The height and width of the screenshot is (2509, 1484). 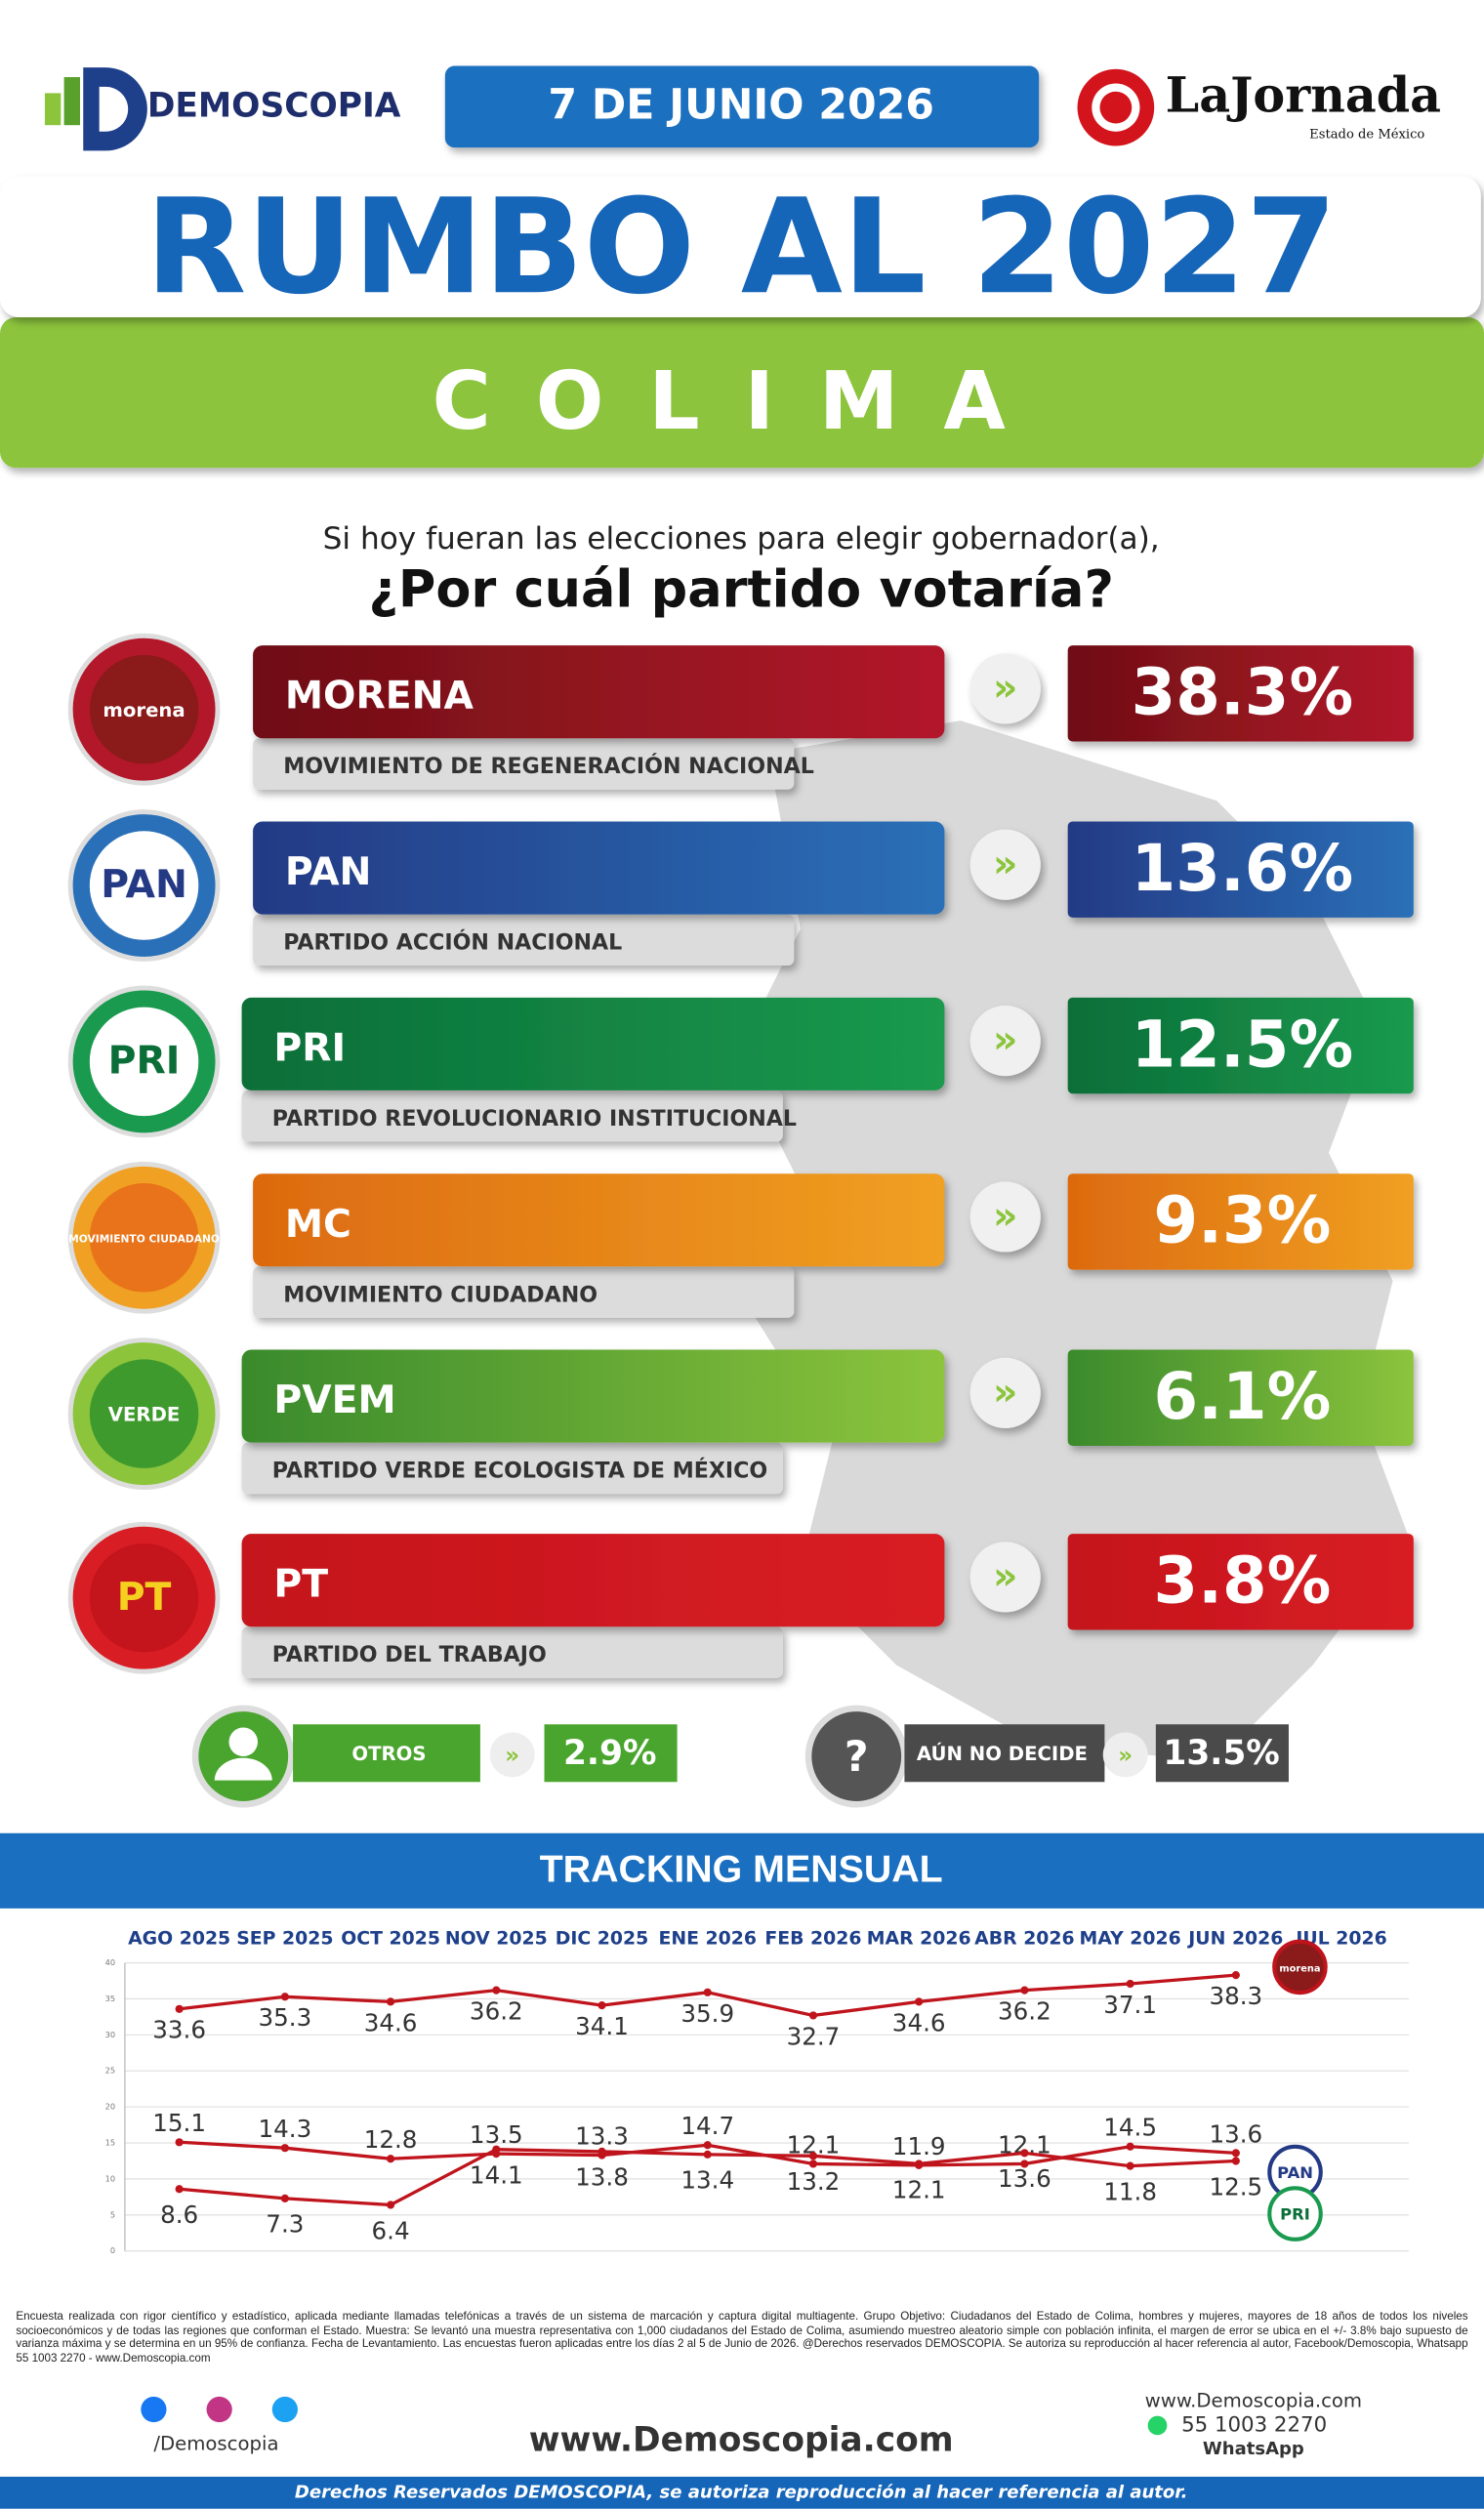 I want to click on chart-title: TRACKING MENSUAL, so click(x=742, y=1869).